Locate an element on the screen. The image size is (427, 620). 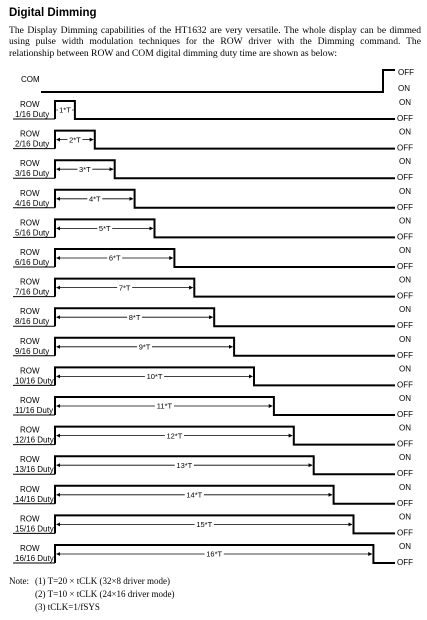
period-label: 11*T is located at coordinates (165, 406).